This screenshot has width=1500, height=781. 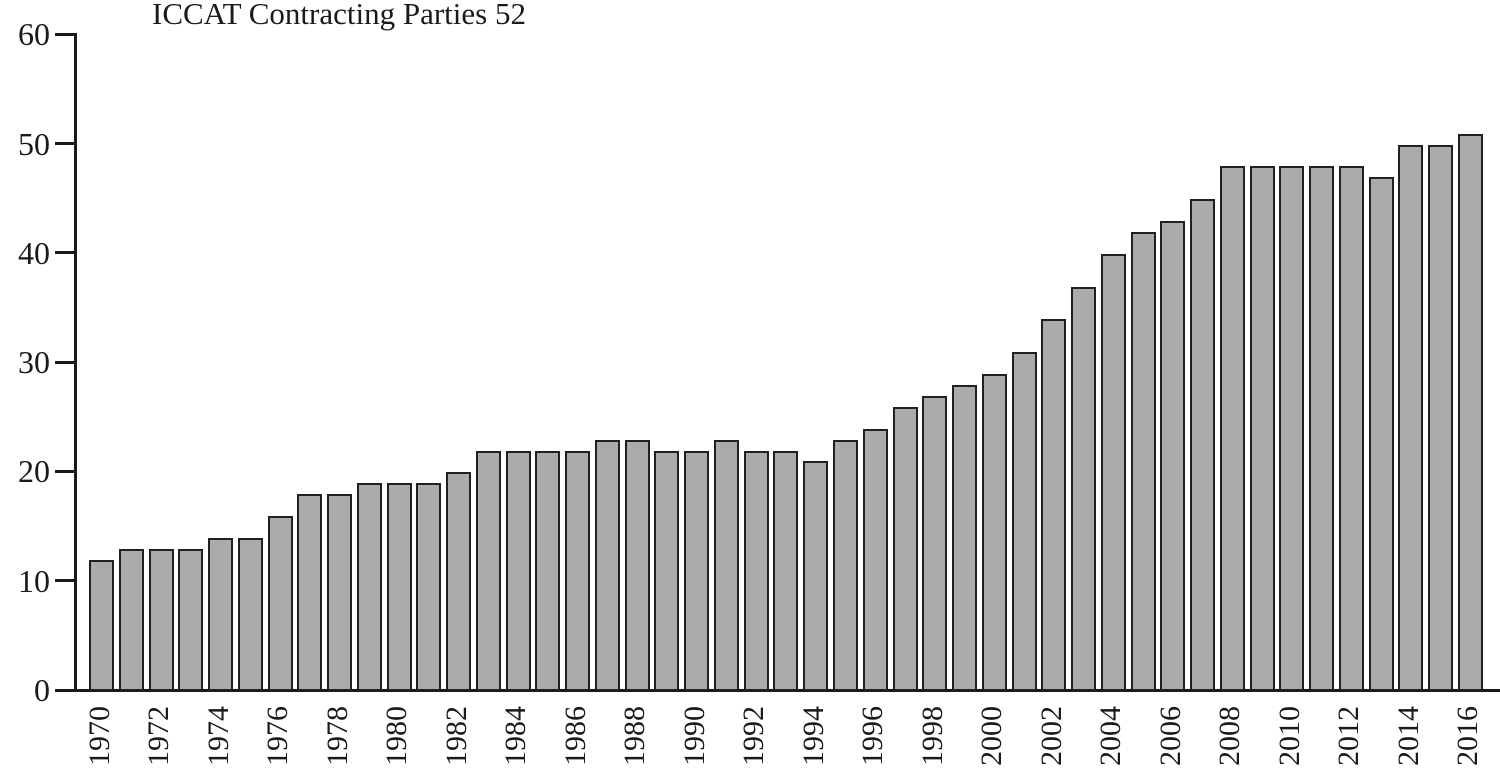 What do you see at coordinates (1262, 428) in the screenshot?
I see `bar-2009` at bounding box center [1262, 428].